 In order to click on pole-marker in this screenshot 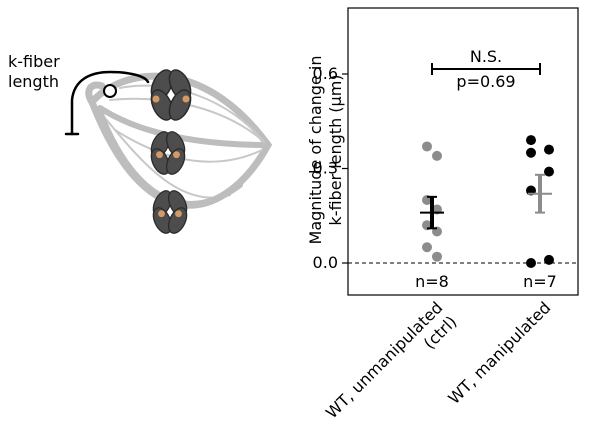, I will do `click(110, 91)`.